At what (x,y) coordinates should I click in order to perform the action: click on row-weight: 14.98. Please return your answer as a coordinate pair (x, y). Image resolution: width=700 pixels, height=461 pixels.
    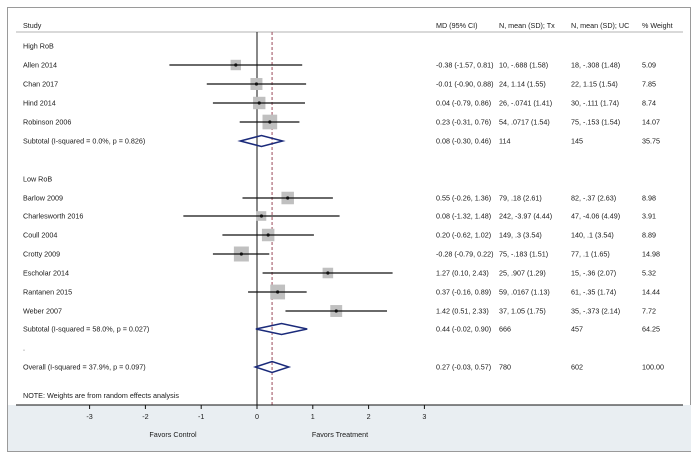
    Looking at the image, I should click on (651, 254).